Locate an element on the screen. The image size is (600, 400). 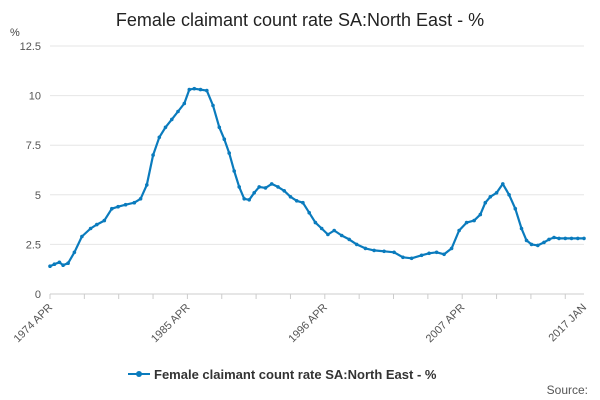
x-tick-label: 1985 APR is located at coordinates (171, 324).